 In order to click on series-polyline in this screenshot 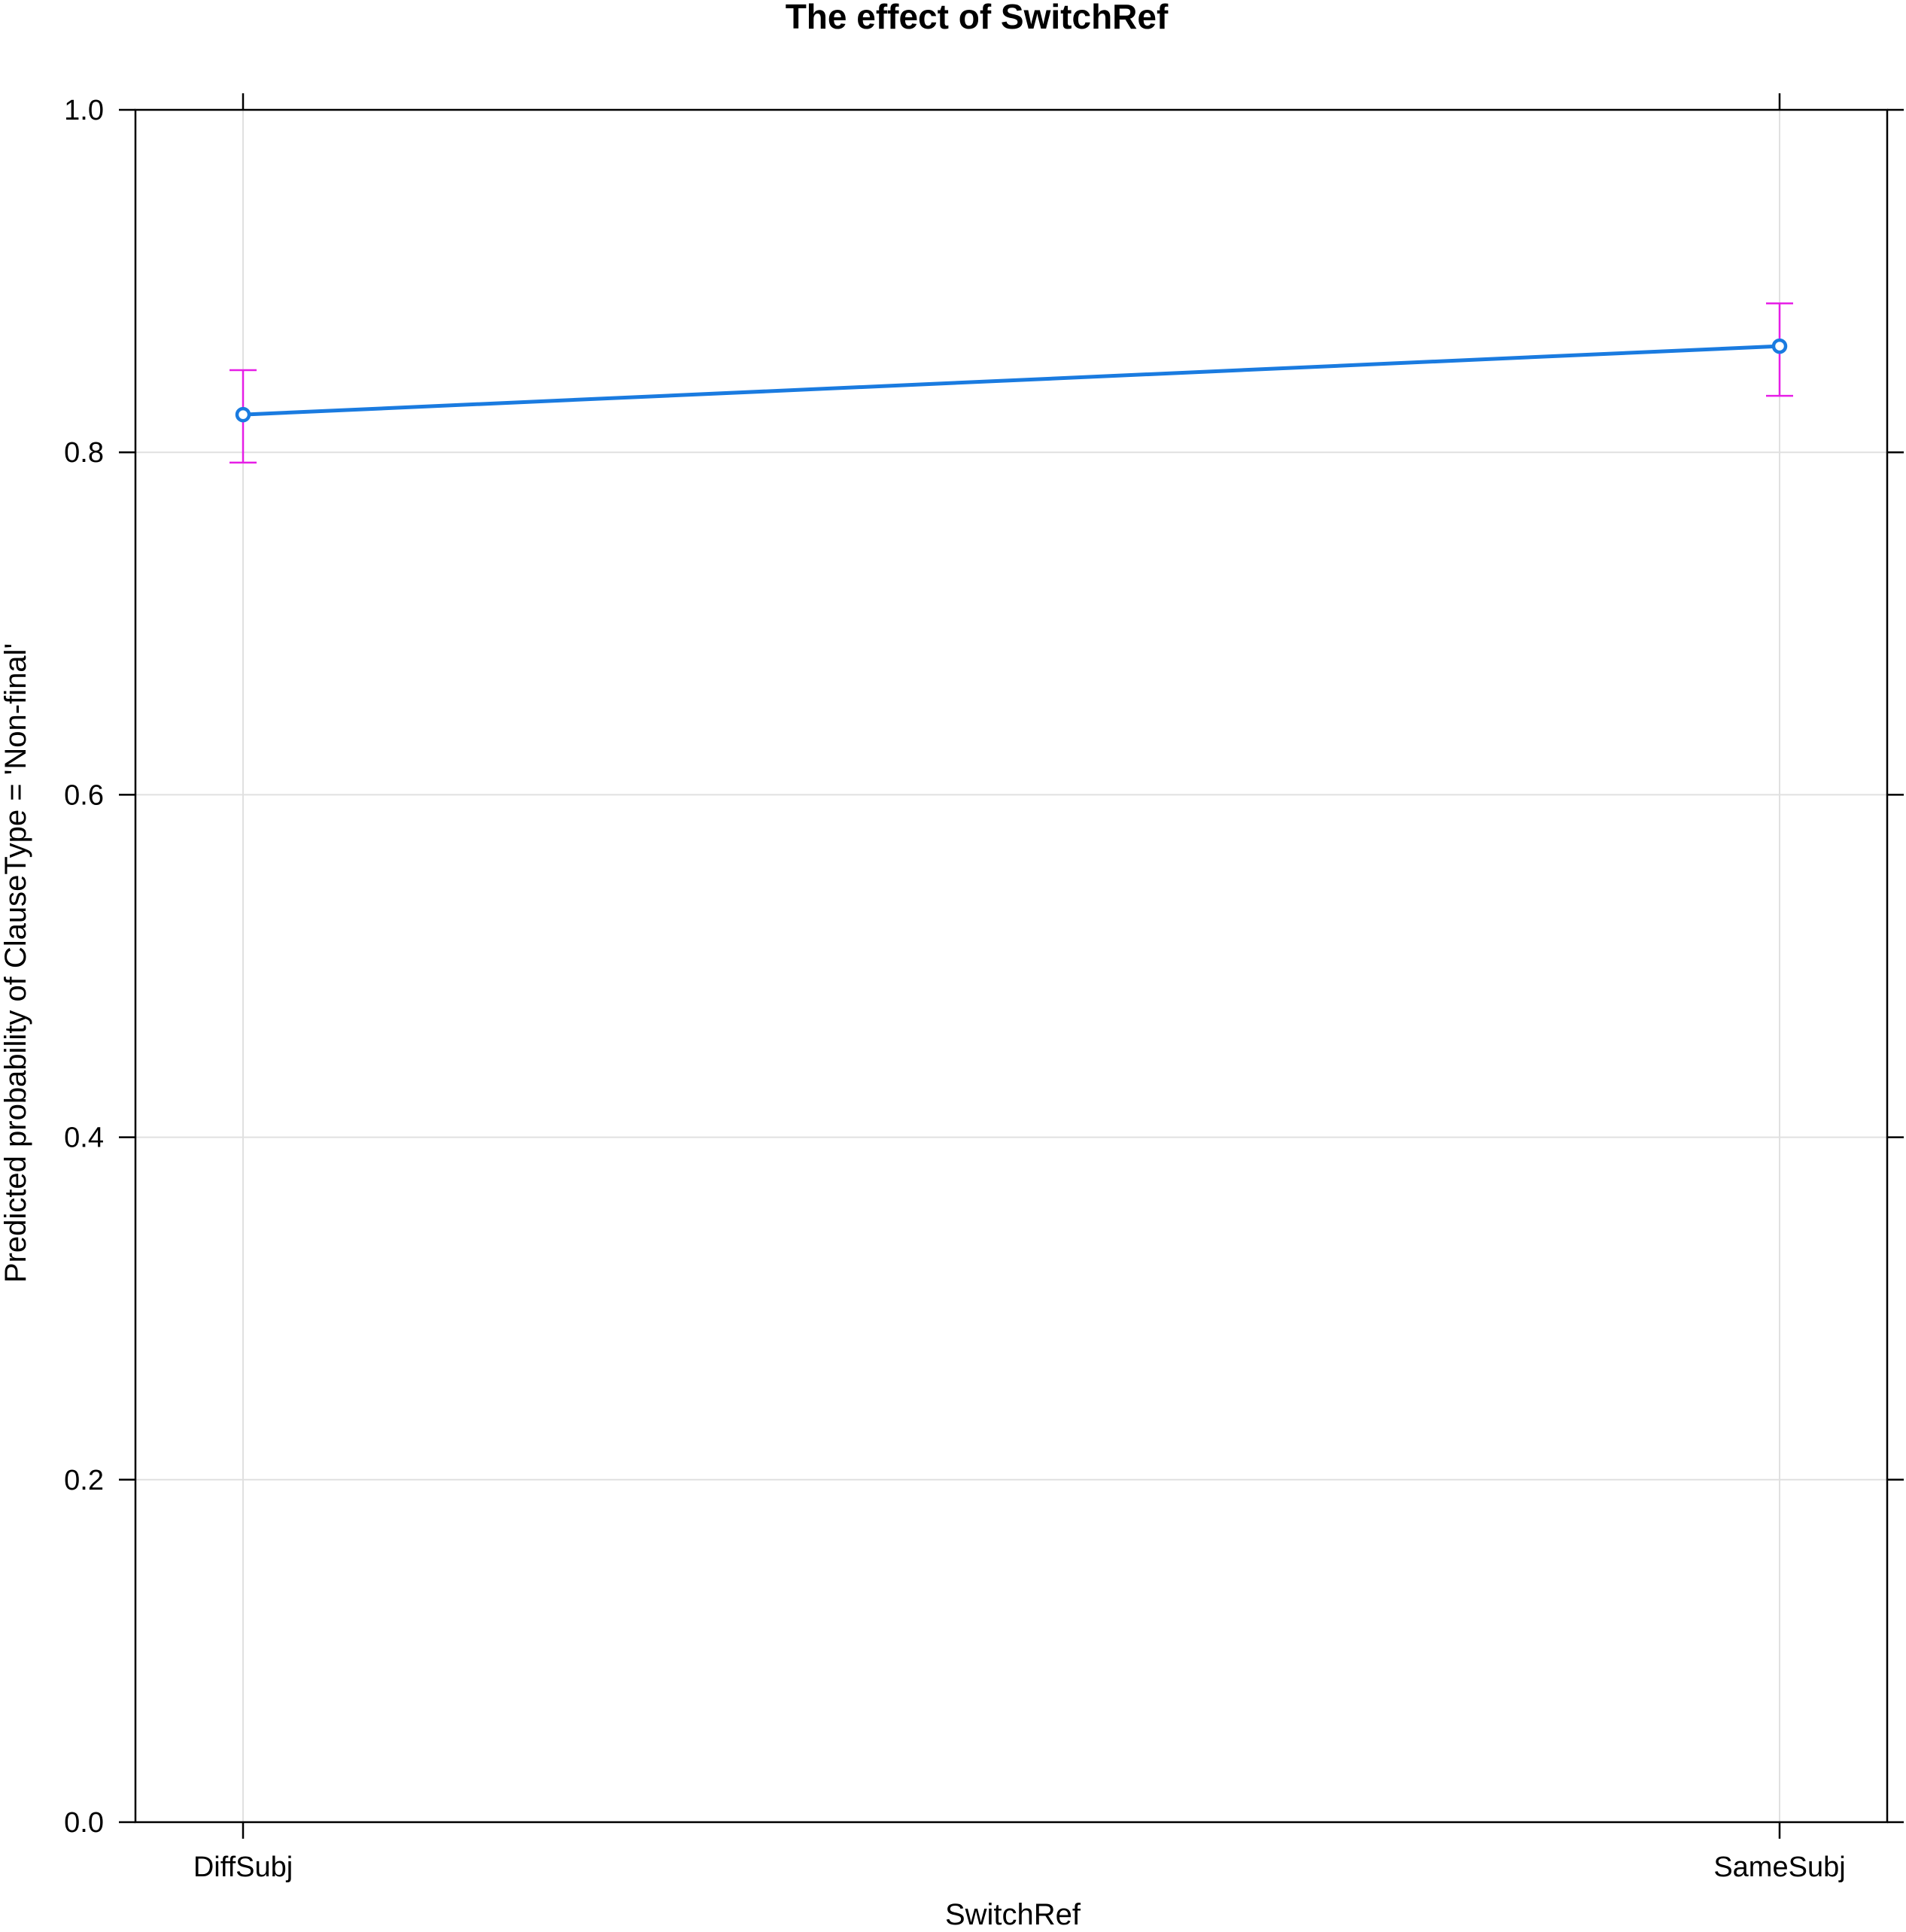, I will do `click(1011, 380)`.